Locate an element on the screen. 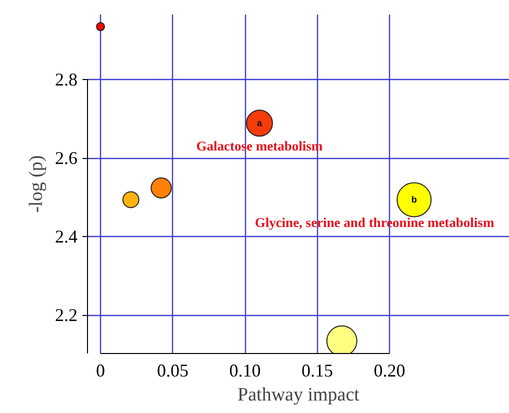 The height and width of the screenshot is (413, 509). y-tick-label: 2.8 is located at coordinates (66, 80).